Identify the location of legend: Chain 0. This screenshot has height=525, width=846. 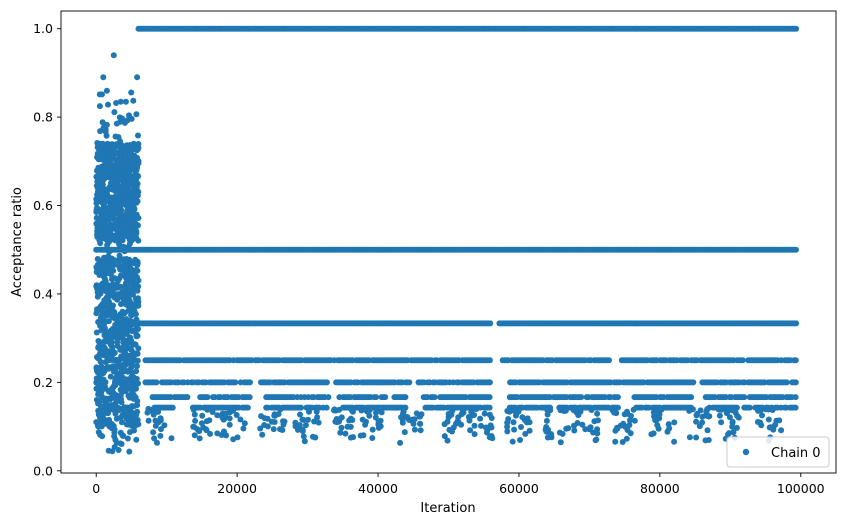
(778, 452).